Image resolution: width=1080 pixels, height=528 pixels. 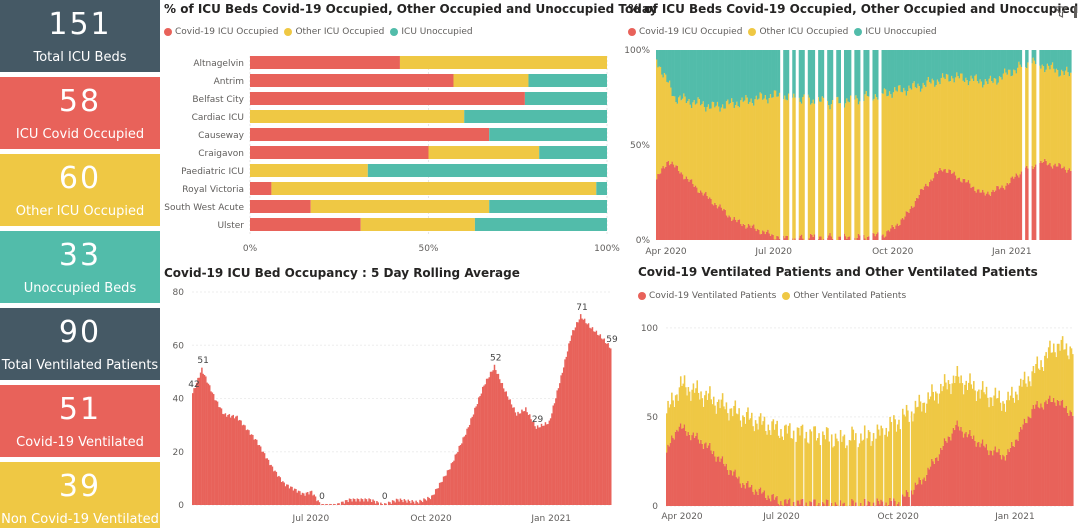 What do you see at coordinates (782, 145) in the screenshot?
I see `gap-stripe` at bounding box center [782, 145].